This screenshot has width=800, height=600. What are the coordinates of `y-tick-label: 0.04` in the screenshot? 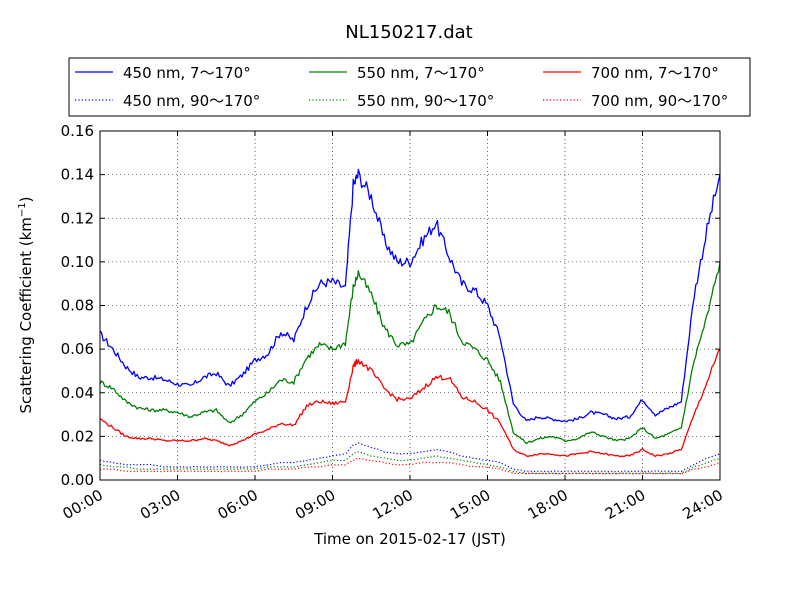 It's located at (77, 393).